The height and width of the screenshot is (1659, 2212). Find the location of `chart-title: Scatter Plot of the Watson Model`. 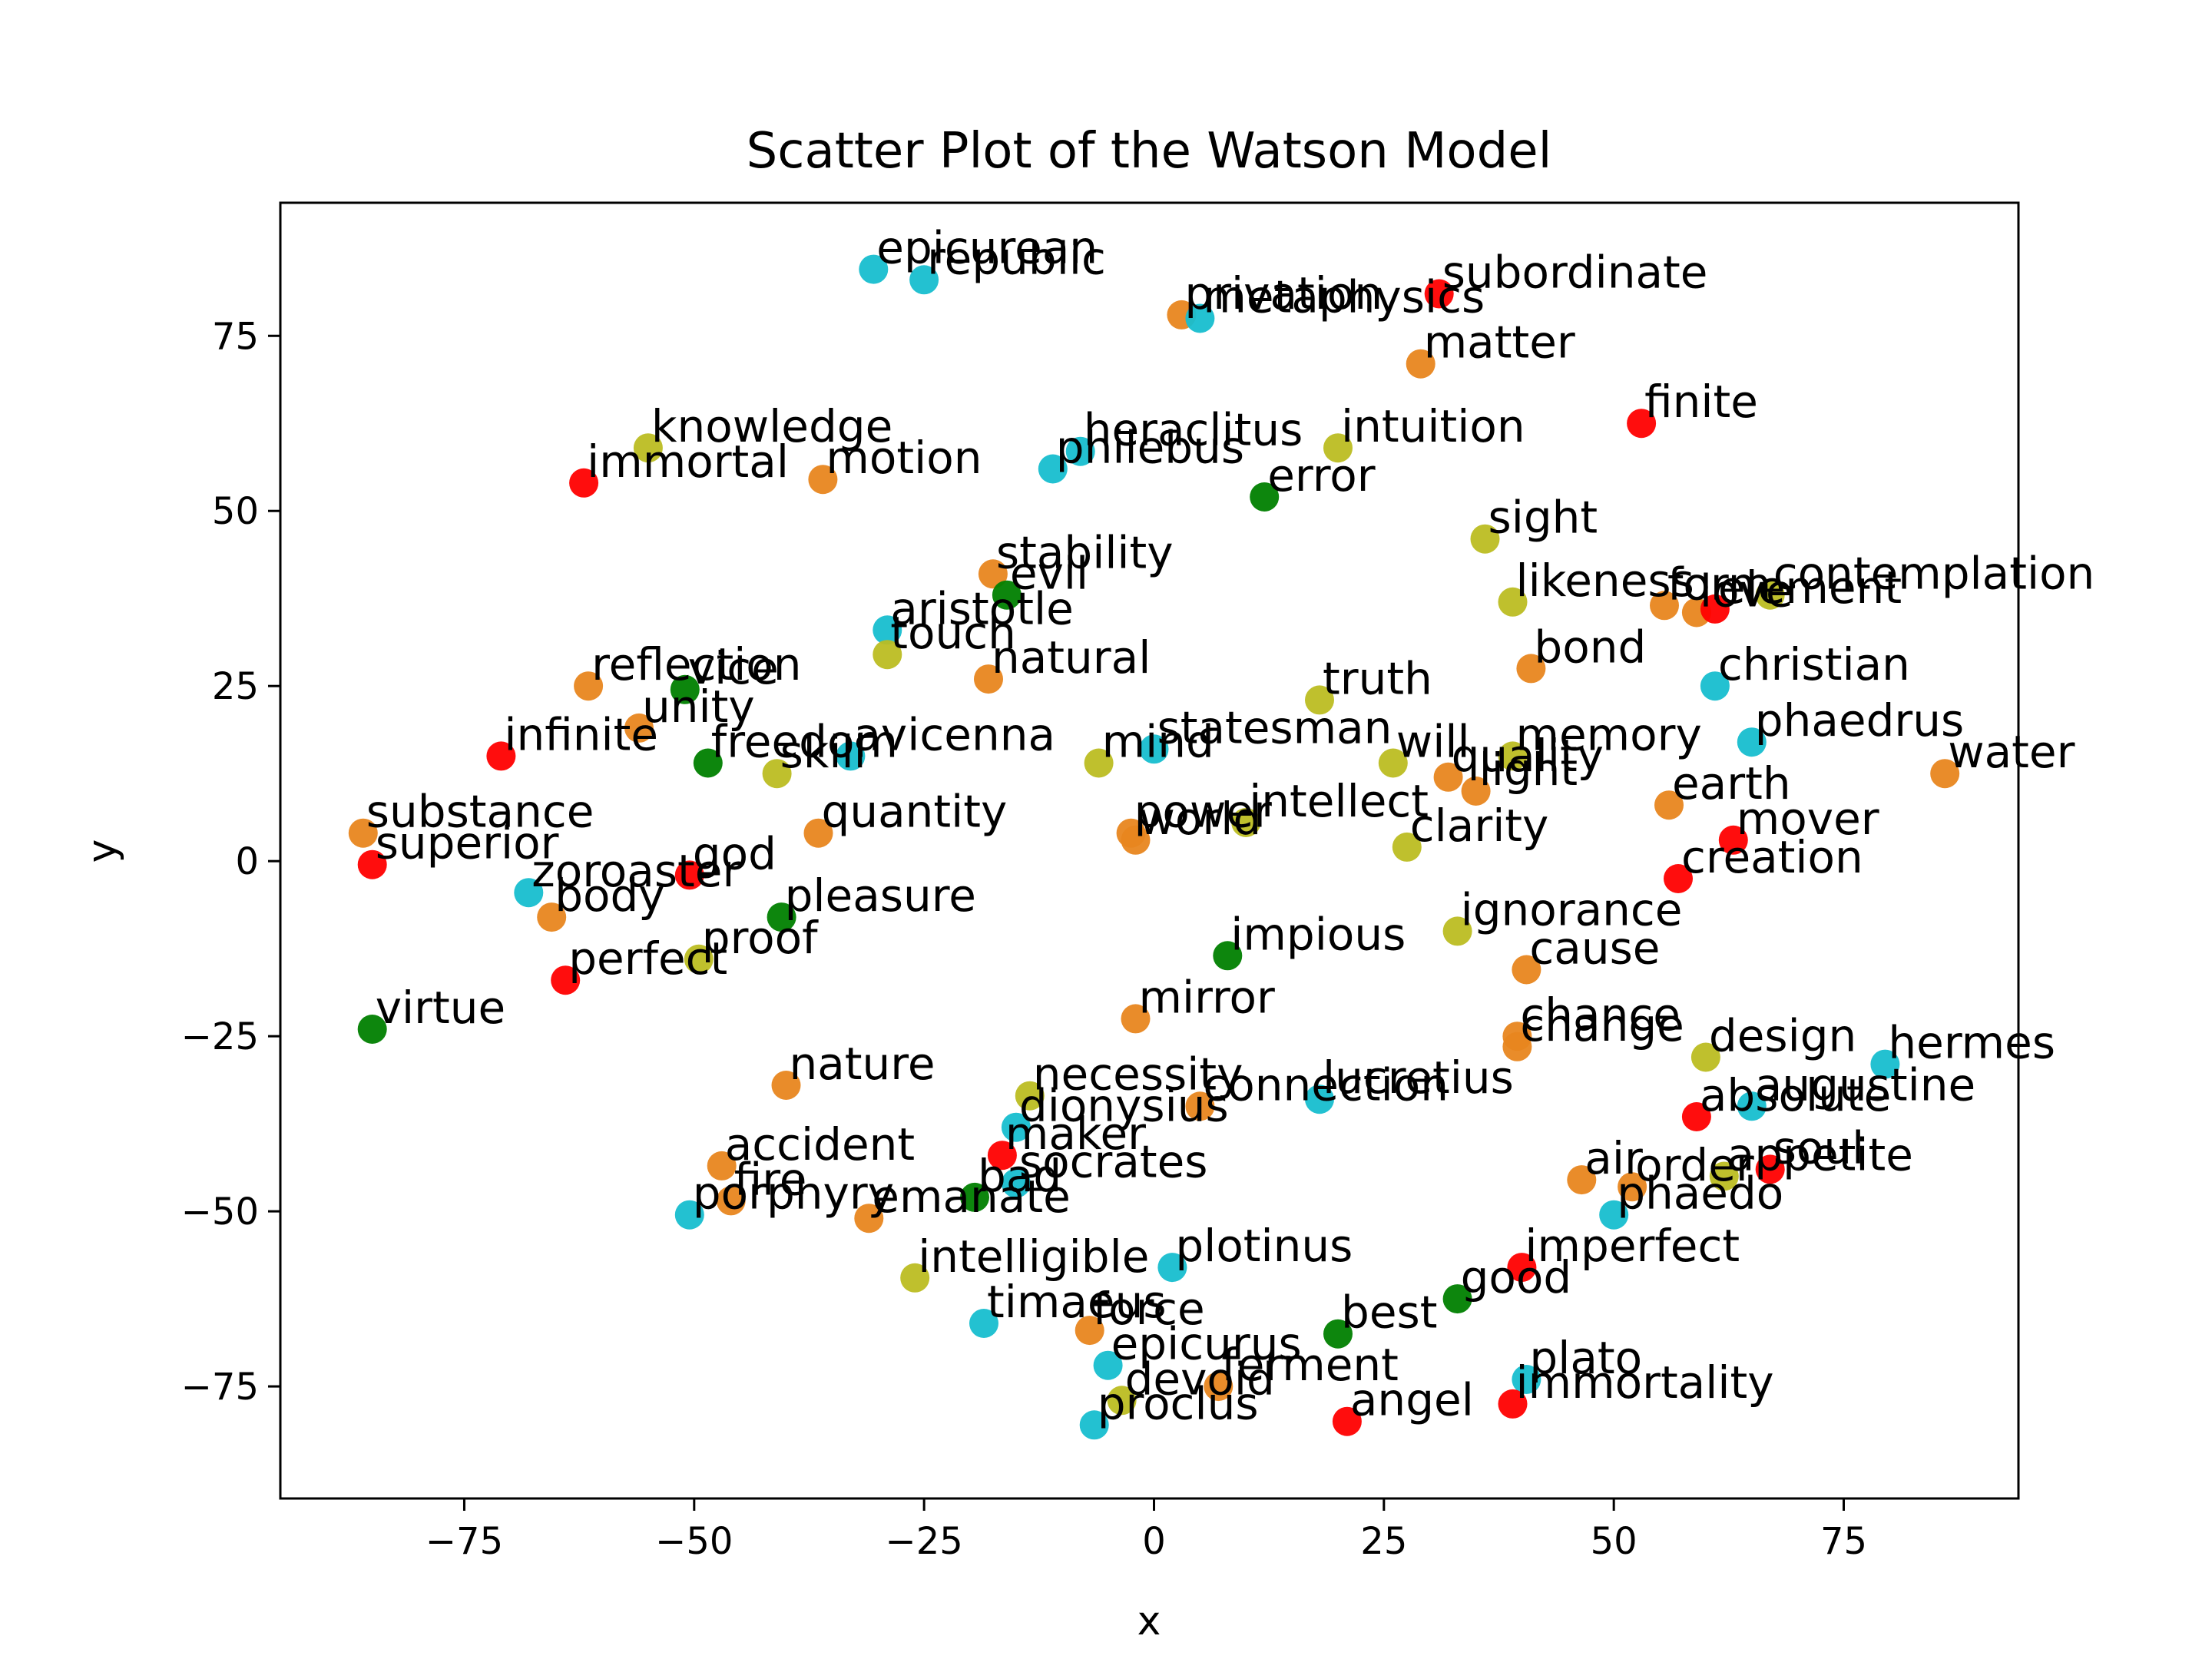

chart-title: Scatter Plot of the Watson Model is located at coordinates (1149, 151).